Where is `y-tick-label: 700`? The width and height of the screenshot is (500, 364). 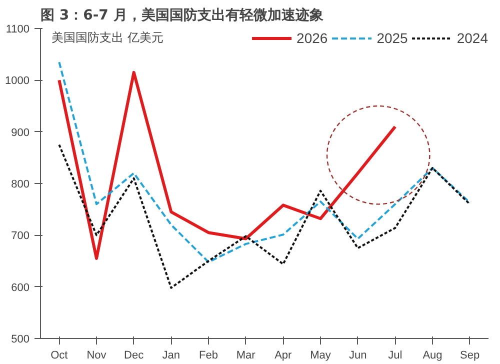 y-tick-label: 700 is located at coordinates (20, 236).